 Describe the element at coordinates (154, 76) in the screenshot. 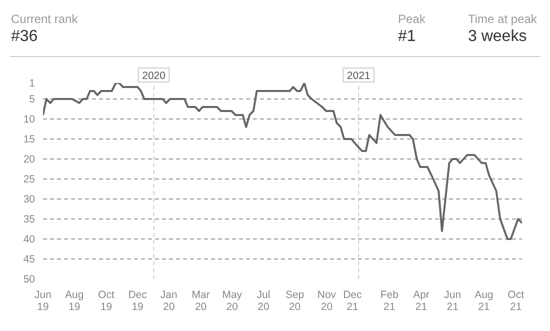

I see `ref-line-label: 2020` at that location.